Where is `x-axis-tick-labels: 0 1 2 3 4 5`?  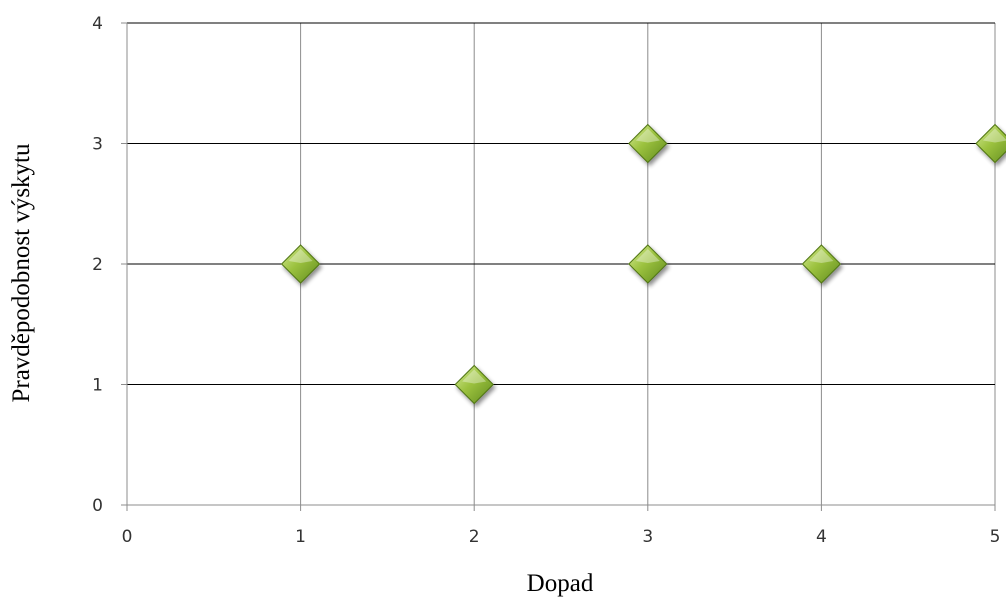
x-axis-tick-labels: 0 1 2 3 4 5 is located at coordinates (561, 537).